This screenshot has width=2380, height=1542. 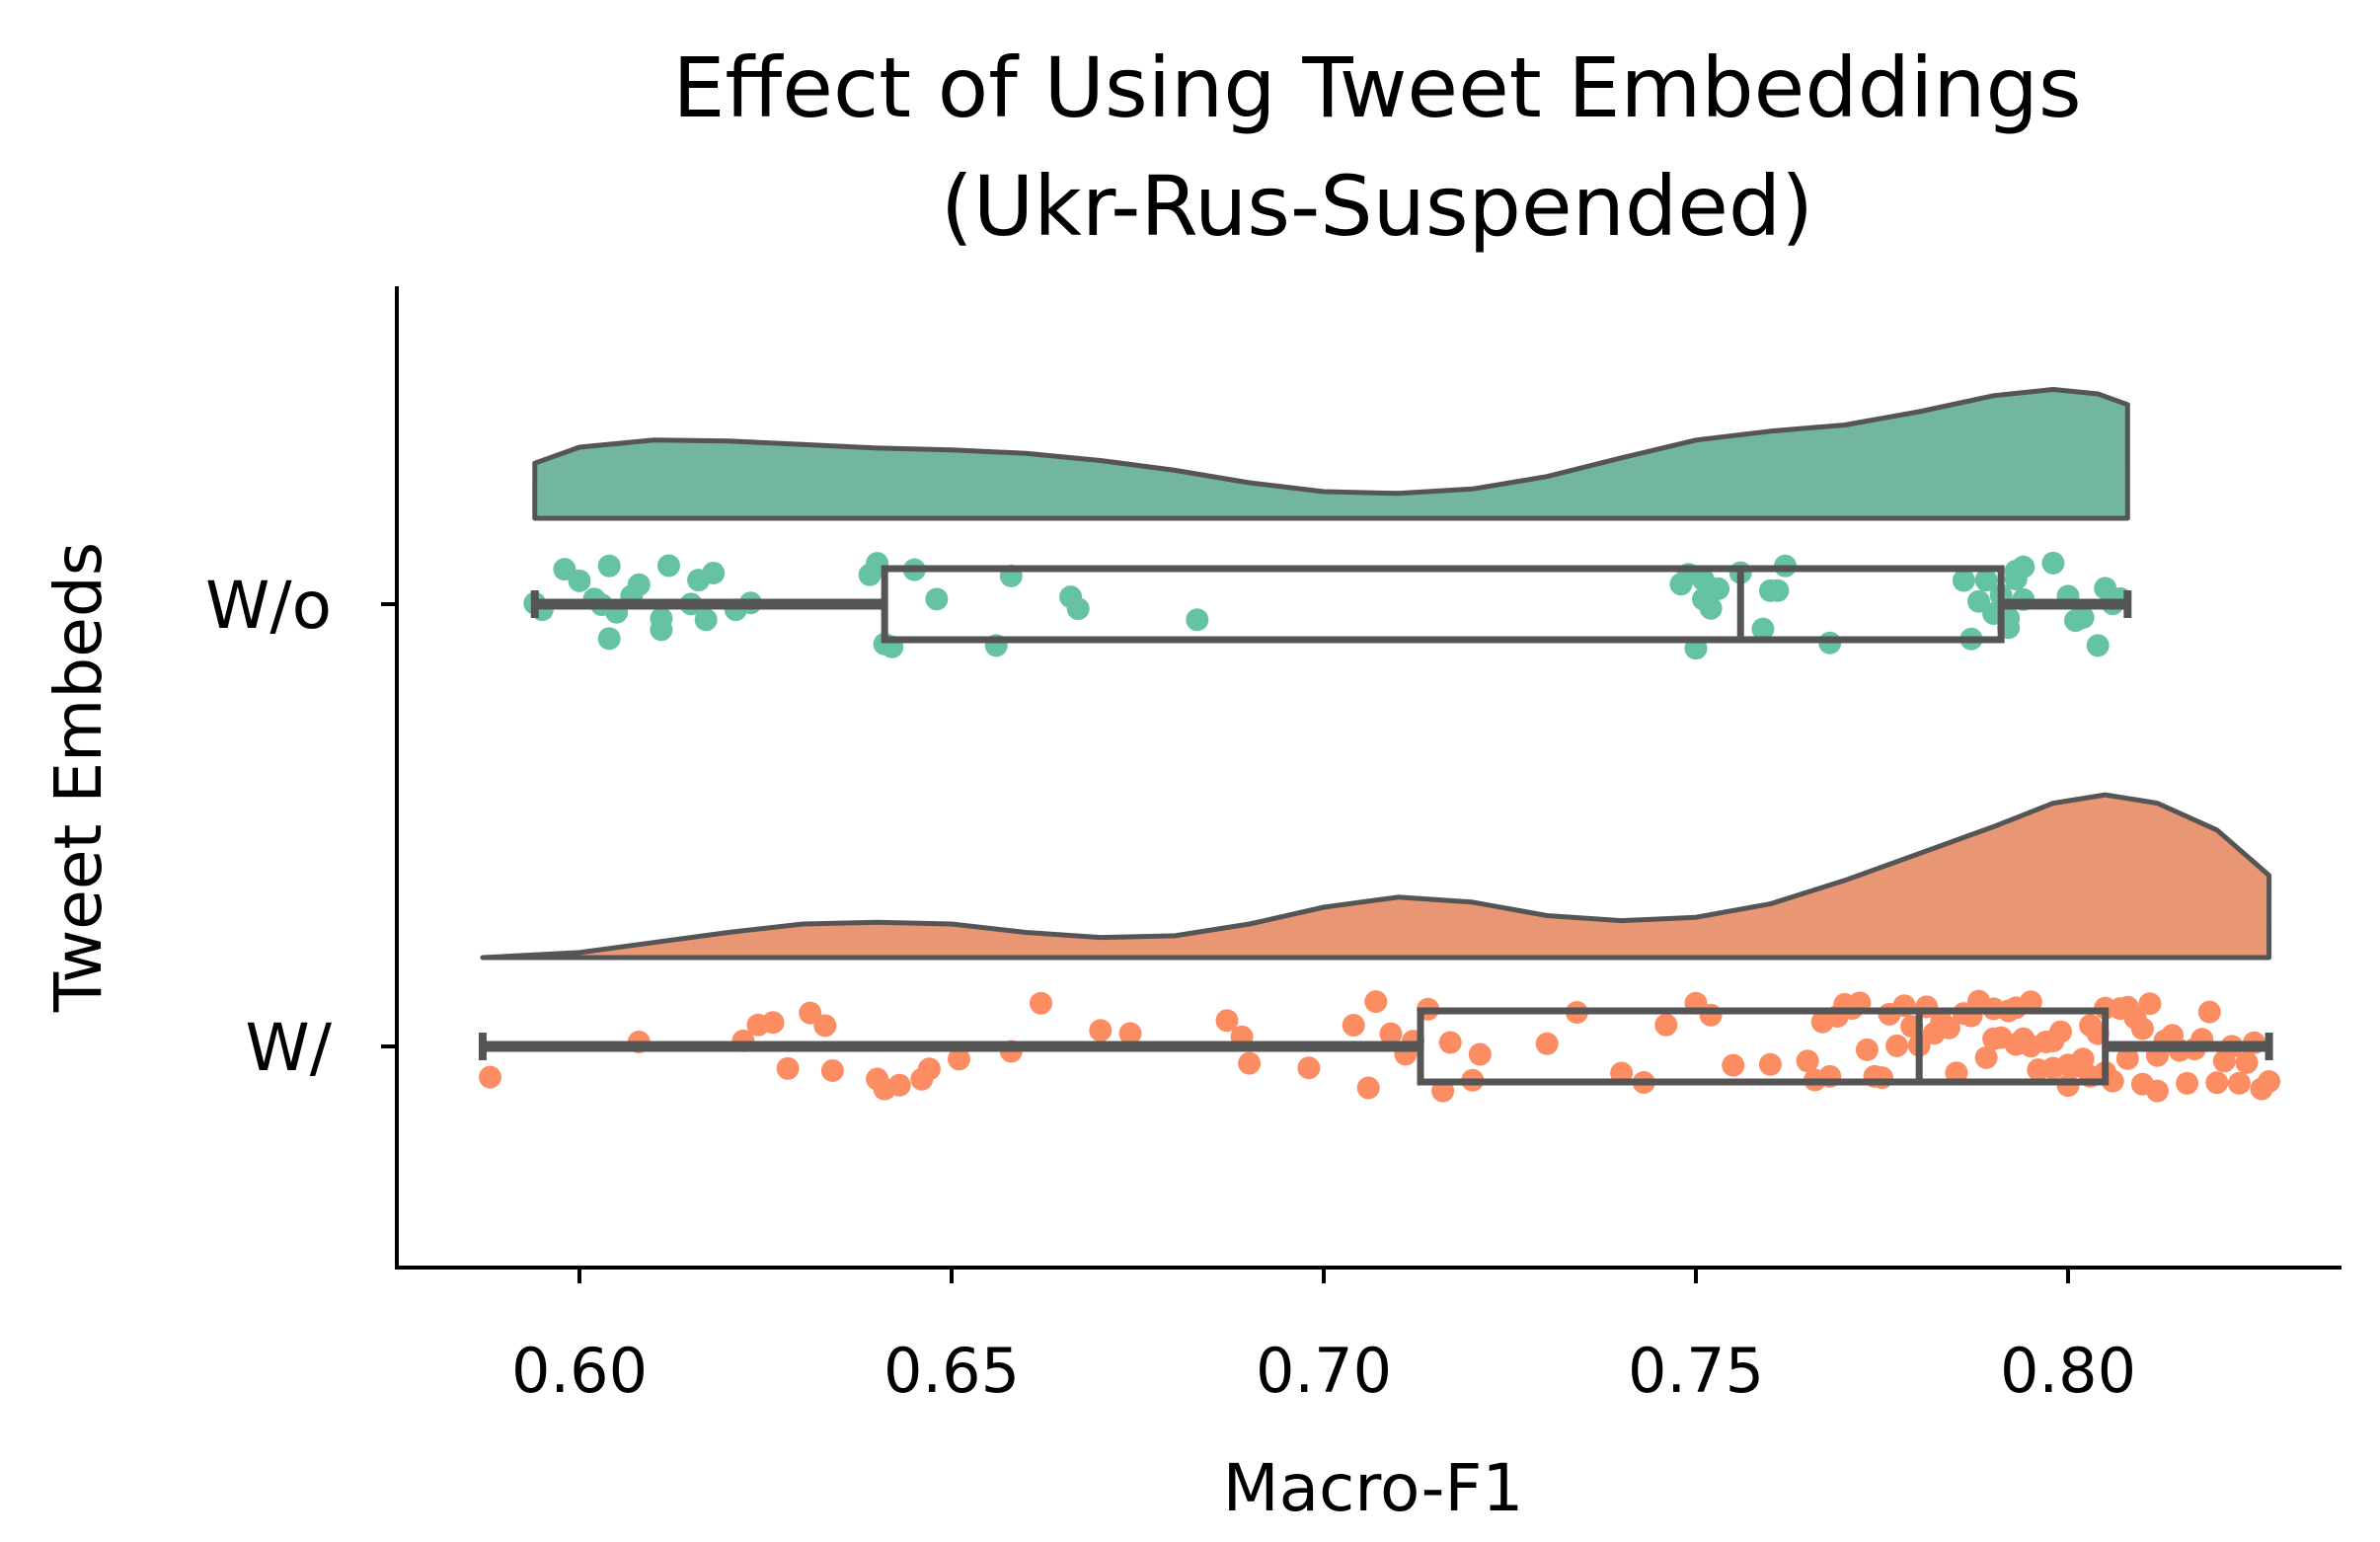 What do you see at coordinates (1696, 1371) in the screenshot?
I see `x-tick-label: 0.75` at bounding box center [1696, 1371].